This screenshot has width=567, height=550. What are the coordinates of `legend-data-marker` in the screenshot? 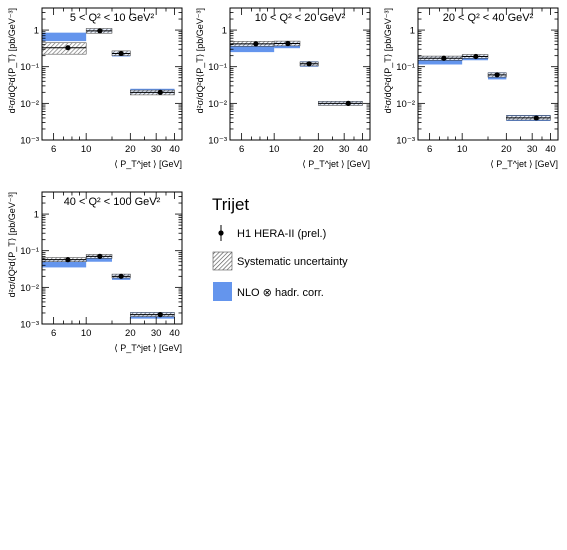 It's located at (221, 233).